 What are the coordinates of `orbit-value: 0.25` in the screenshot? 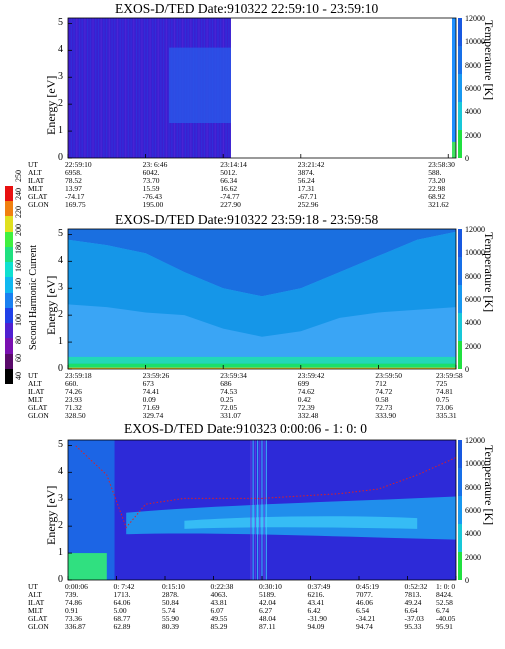 It's located at (227, 399).